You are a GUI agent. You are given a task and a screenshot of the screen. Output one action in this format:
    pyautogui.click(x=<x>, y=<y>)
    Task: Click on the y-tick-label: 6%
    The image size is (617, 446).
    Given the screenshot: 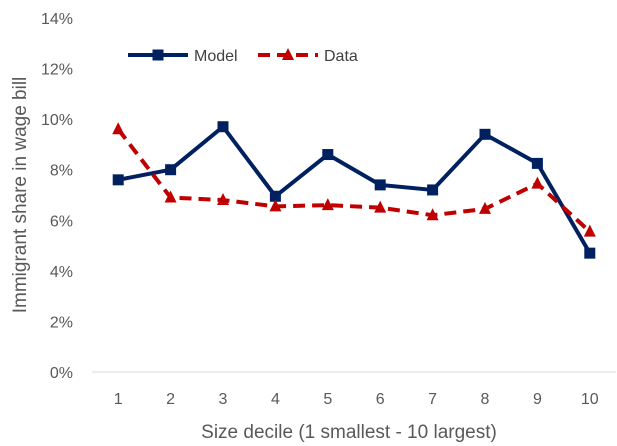 What is the action you would take?
    pyautogui.click(x=61, y=221)
    